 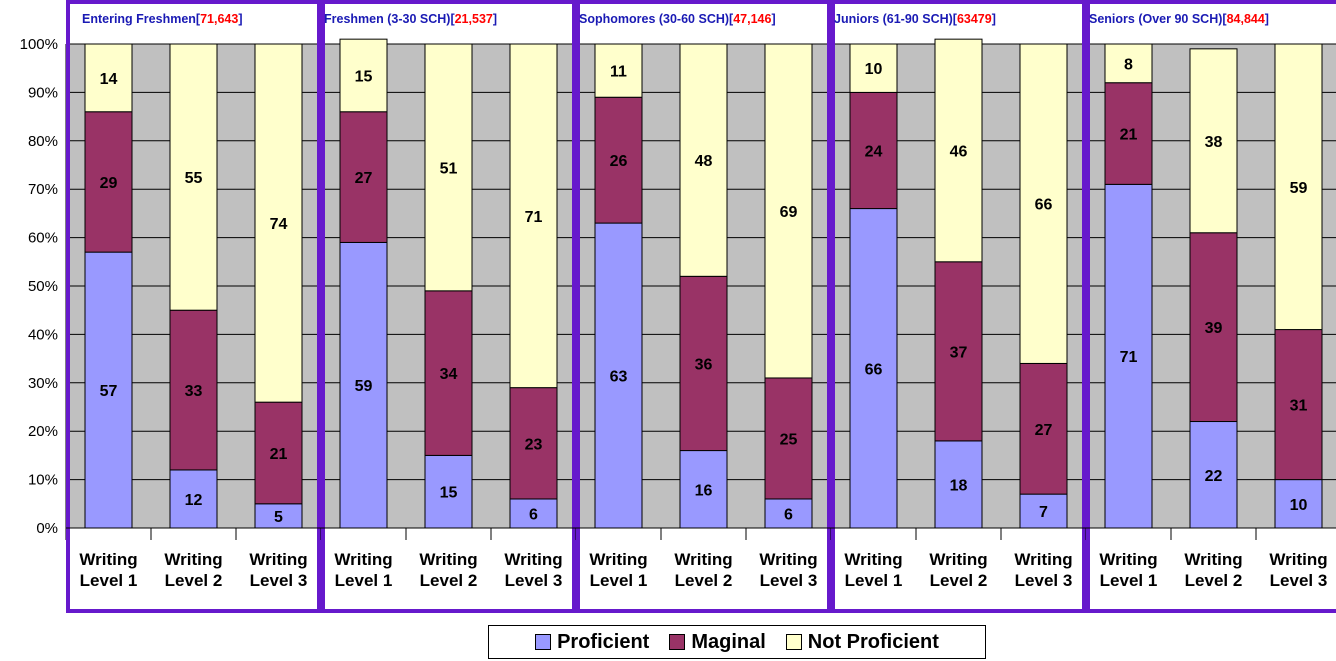 What do you see at coordinates (1156, 19) in the screenshot?
I see `group-title-text: Seniors (Over 90 SCH)` at bounding box center [1156, 19].